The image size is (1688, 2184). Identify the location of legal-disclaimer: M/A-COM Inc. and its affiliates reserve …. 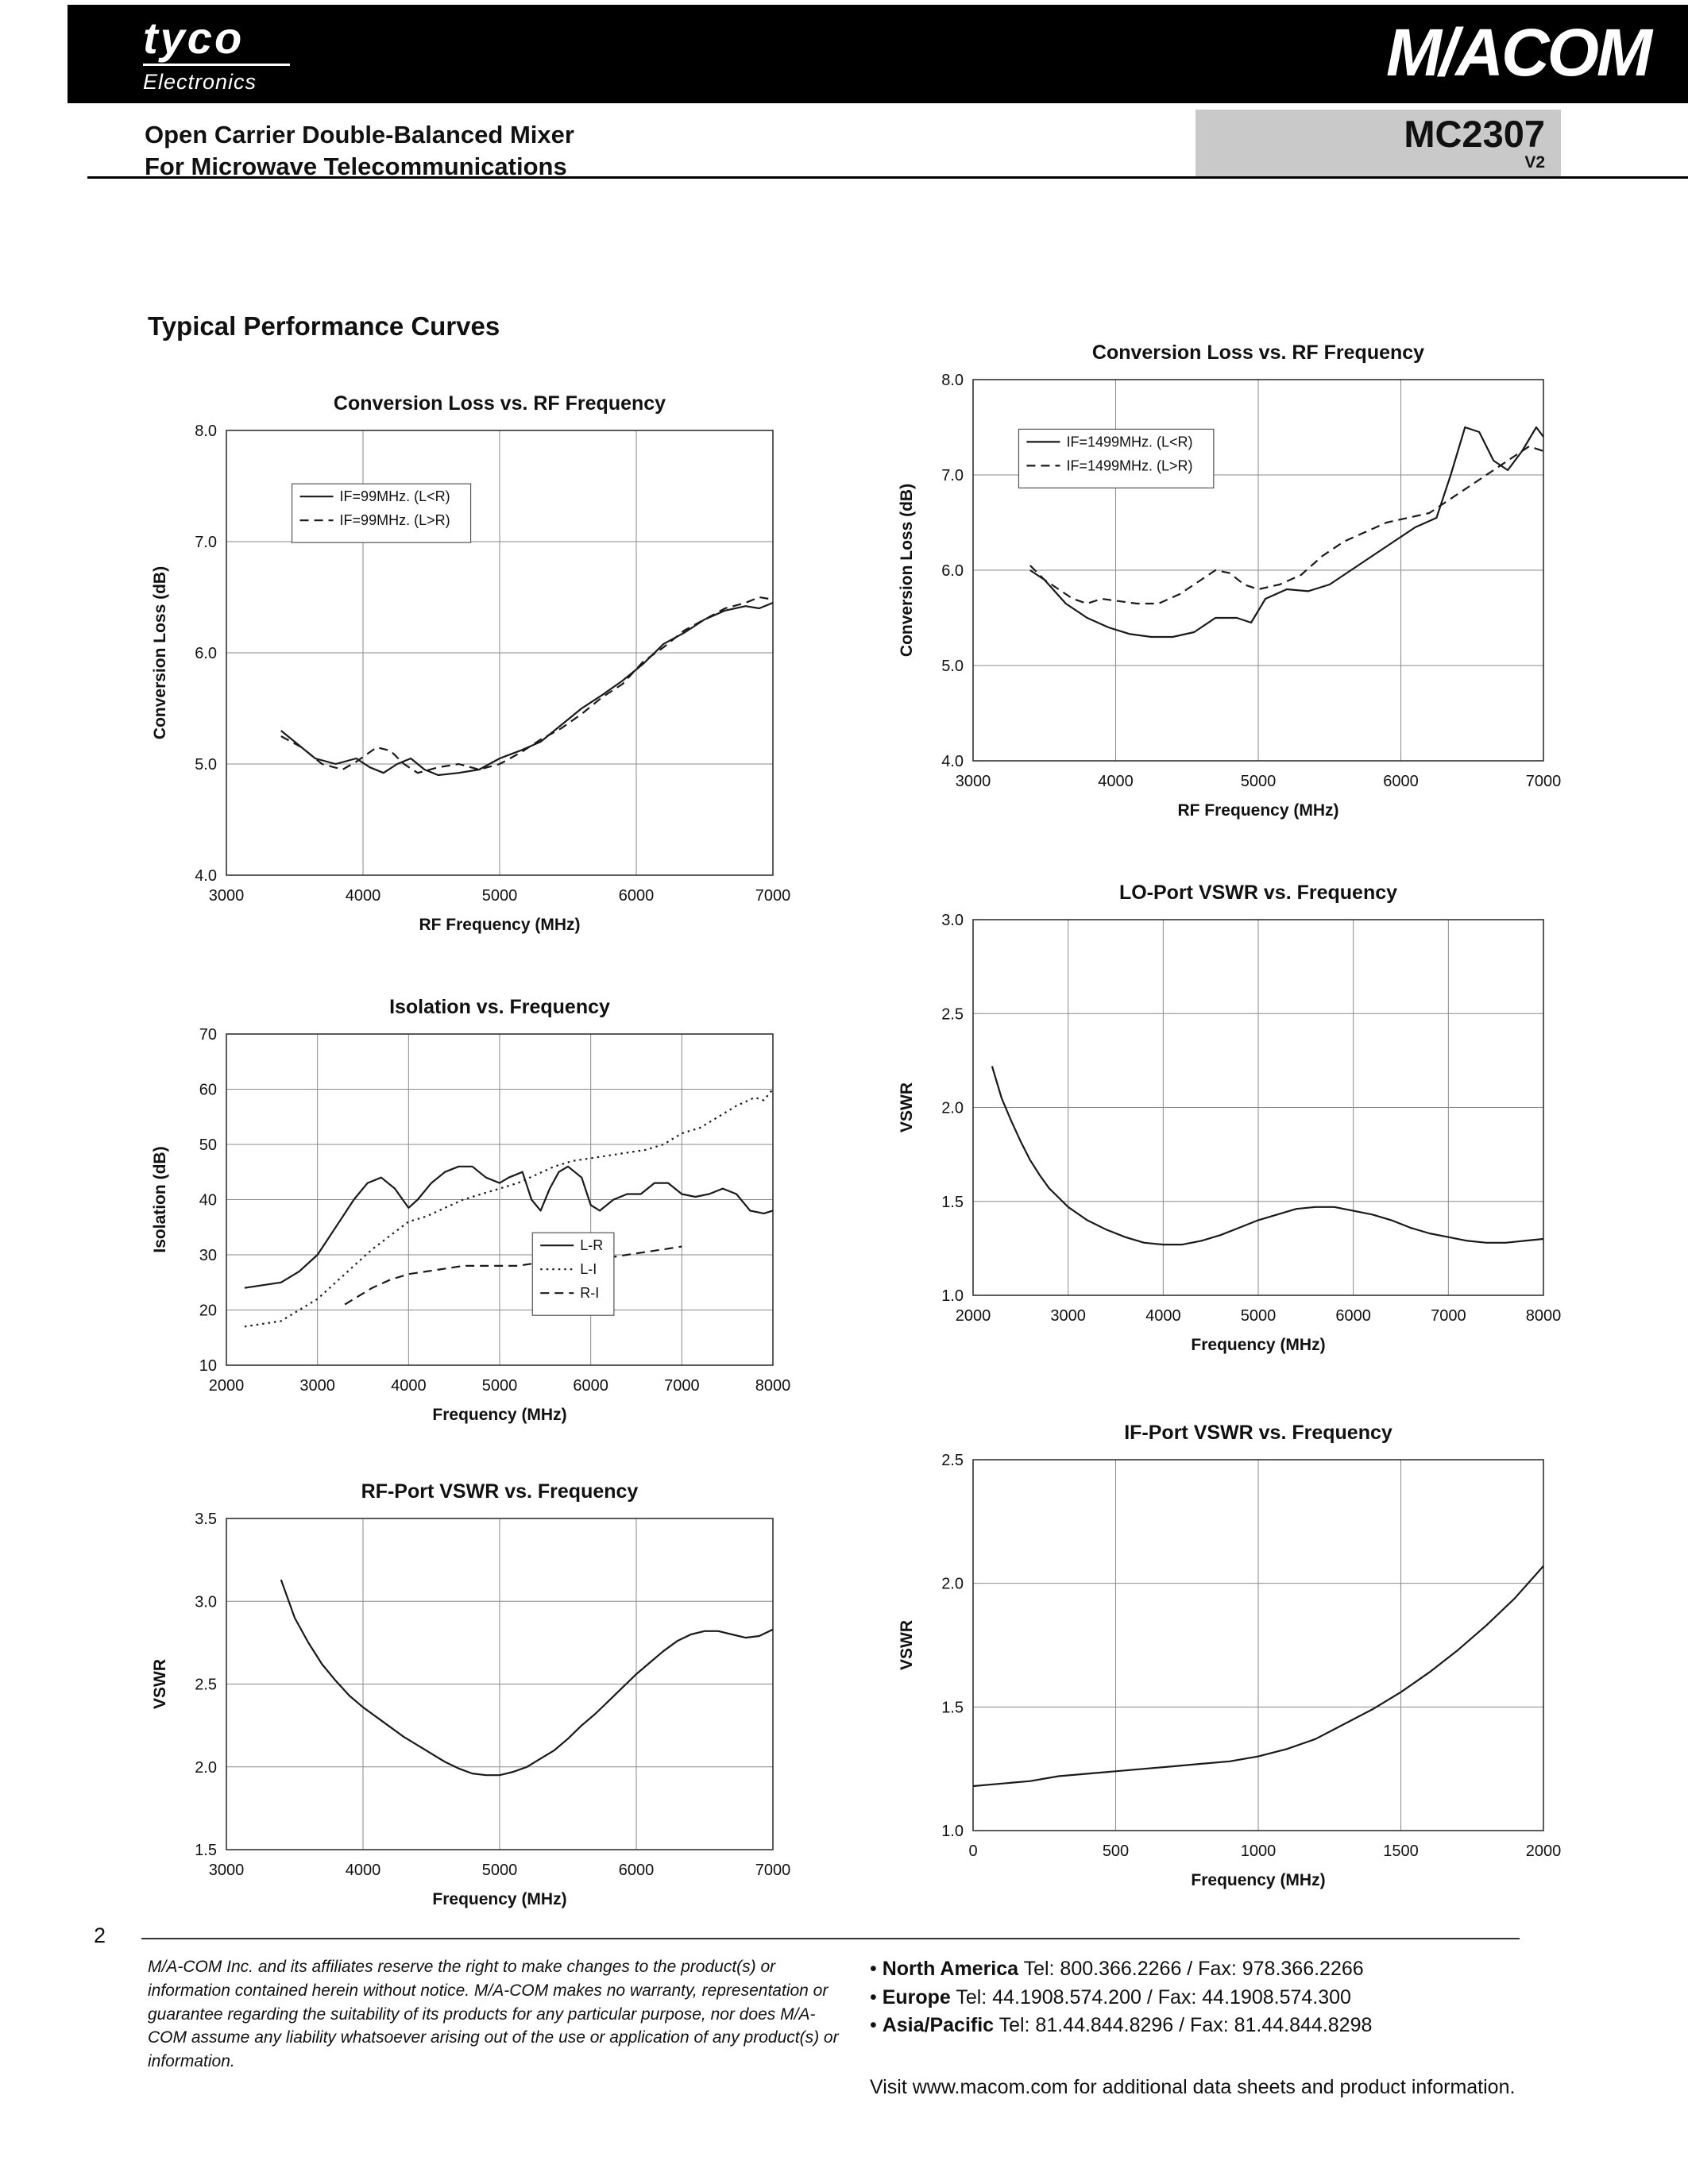
(493, 2014).